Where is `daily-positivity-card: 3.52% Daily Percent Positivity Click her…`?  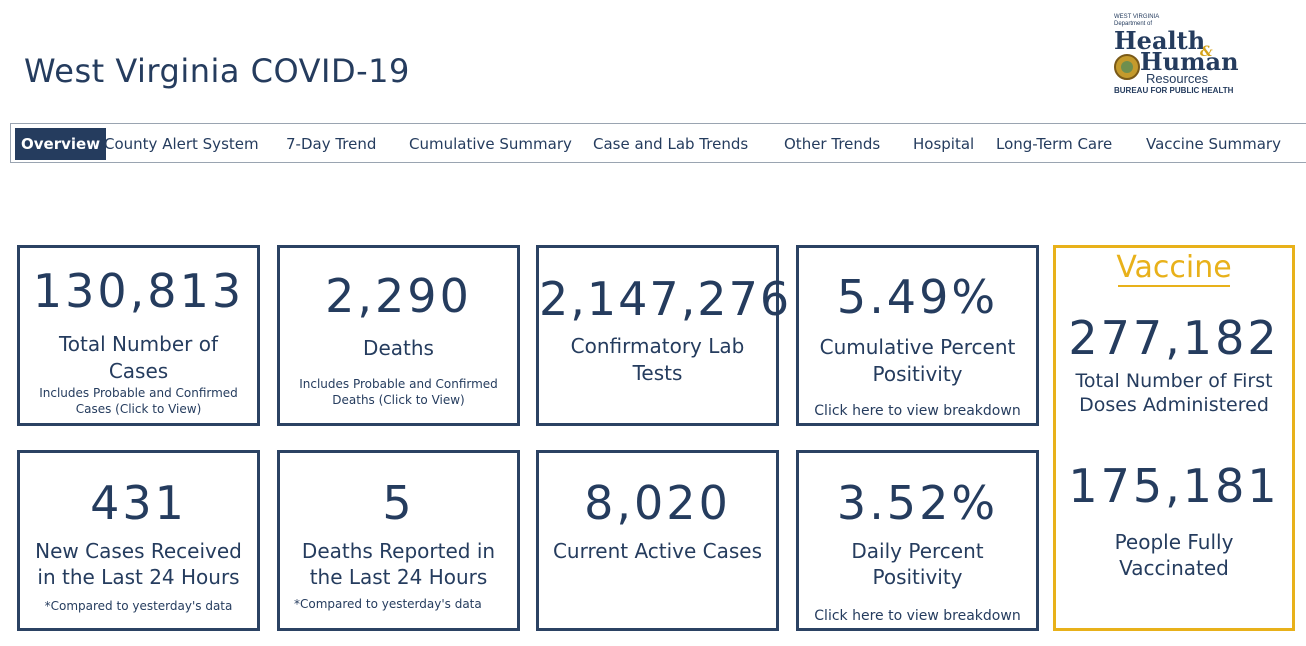 daily-positivity-card: 3.52% Daily Percent Positivity Click her… is located at coordinates (917, 540).